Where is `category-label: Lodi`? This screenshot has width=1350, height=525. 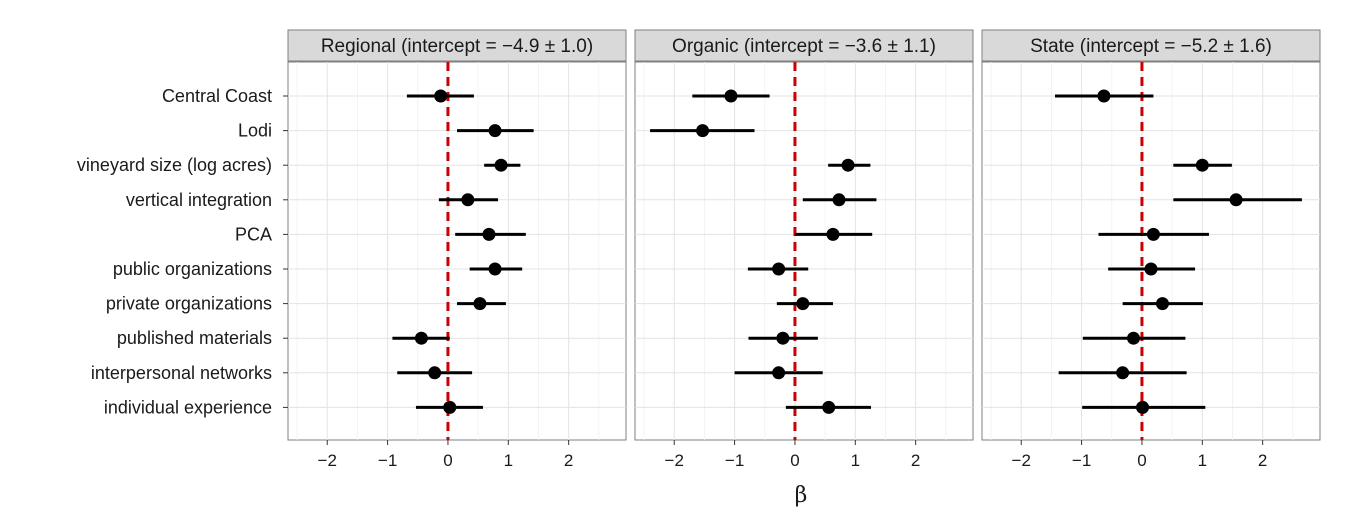 category-label: Lodi is located at coordinates (255, 131).